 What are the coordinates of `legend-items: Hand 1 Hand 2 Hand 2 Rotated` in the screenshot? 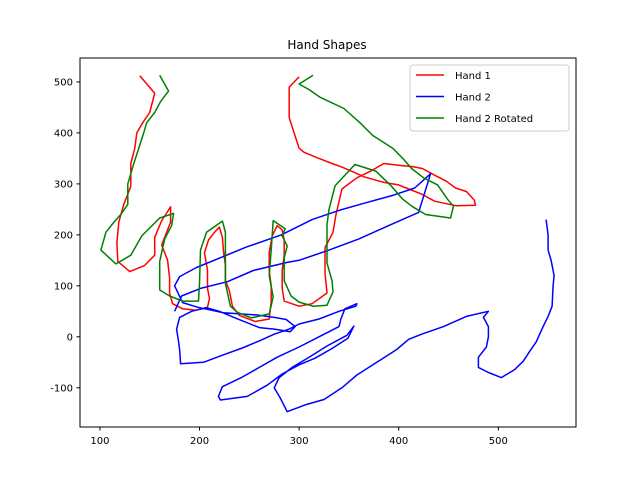 It's located at (474, 98).